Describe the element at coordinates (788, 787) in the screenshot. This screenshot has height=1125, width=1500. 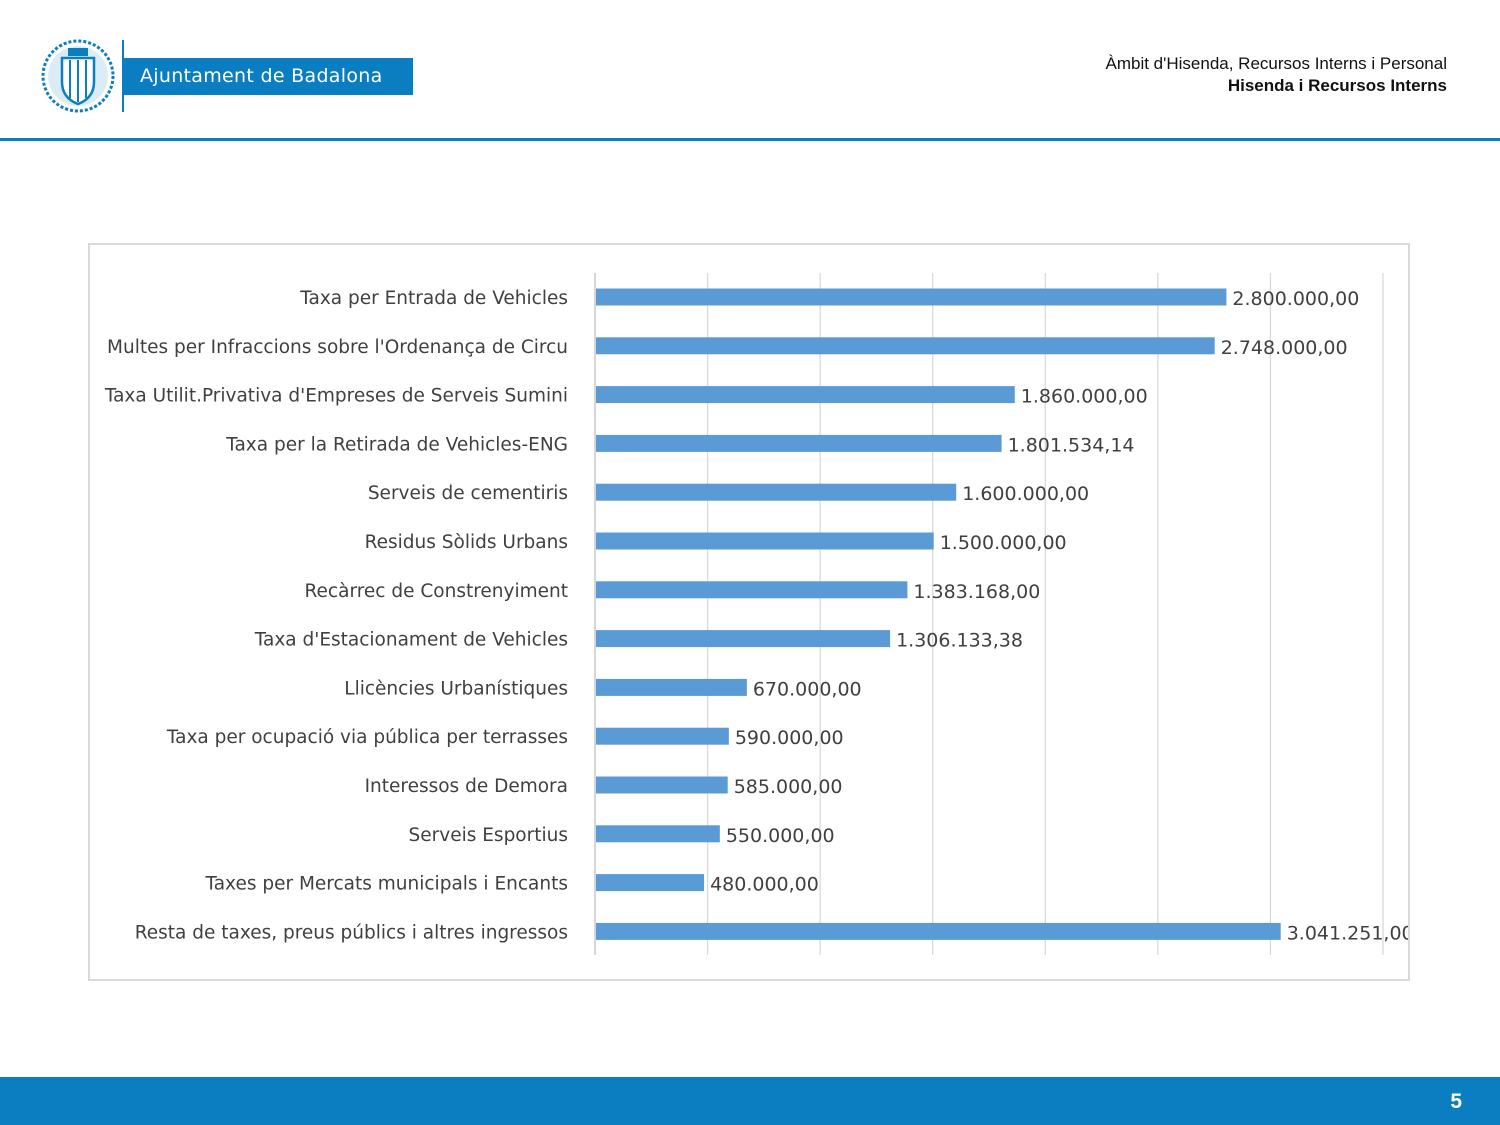
I see `data-label: 585.000,00` at that location.